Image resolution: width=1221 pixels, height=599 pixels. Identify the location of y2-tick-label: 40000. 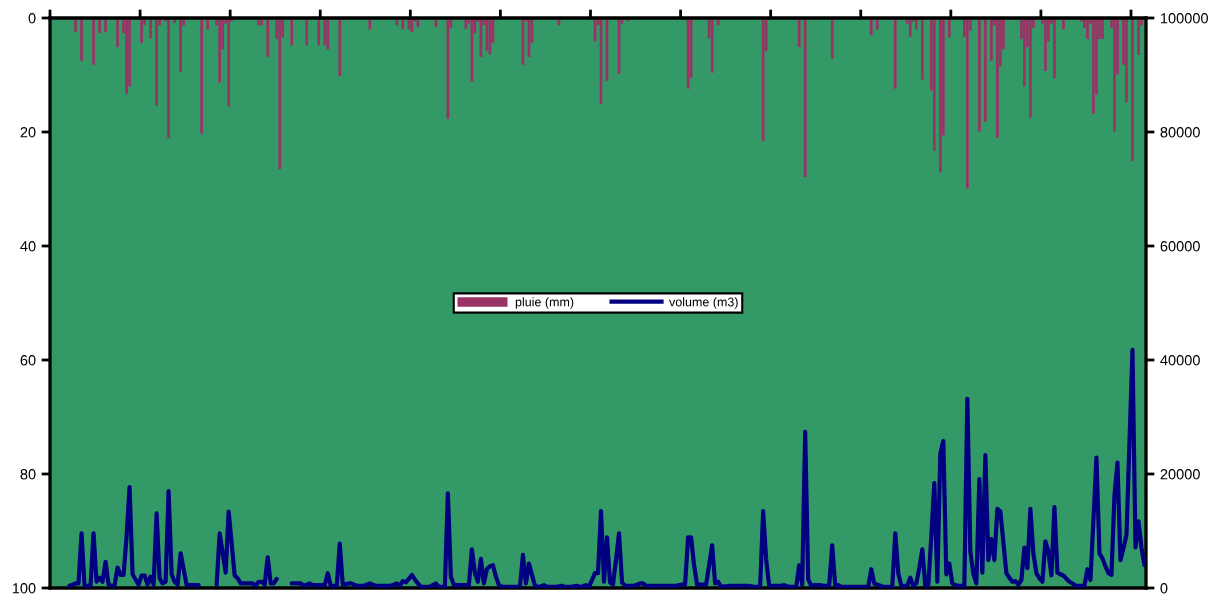
(1180, 360).